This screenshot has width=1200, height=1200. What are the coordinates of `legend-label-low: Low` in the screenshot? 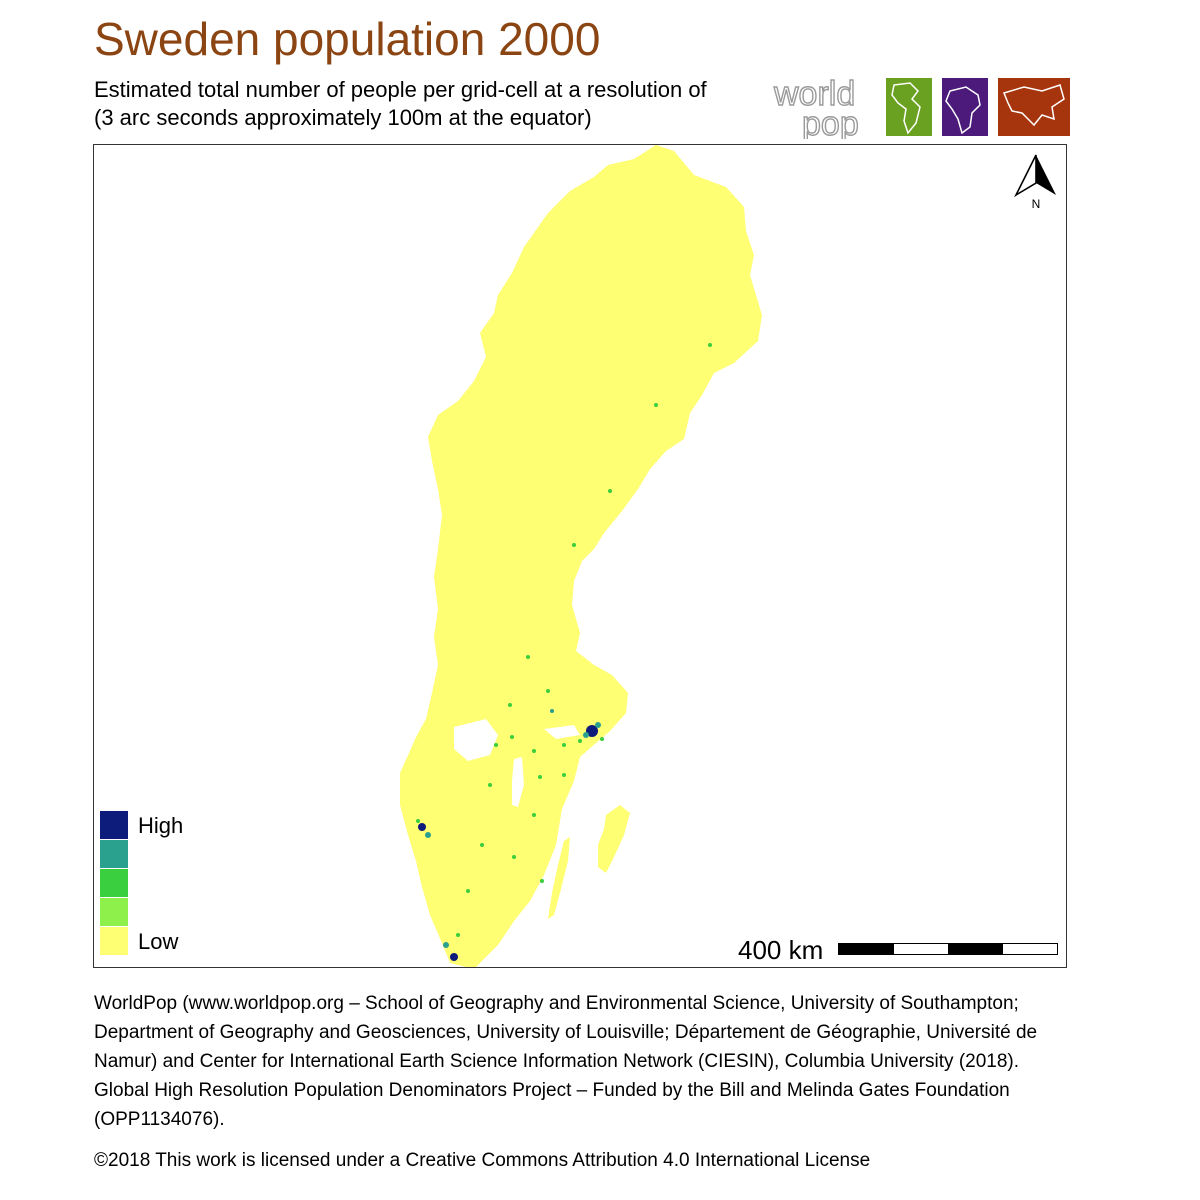 It's located at (158, 941).